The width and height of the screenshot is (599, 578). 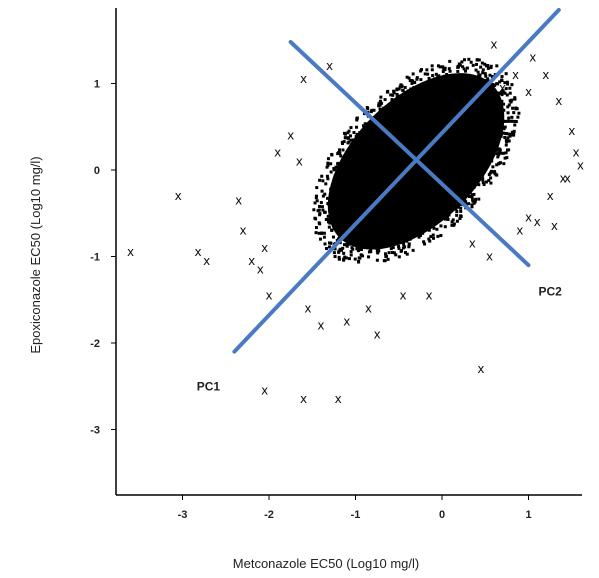 I want to click on x-tick-label: -1, so click(x=356, y=515).